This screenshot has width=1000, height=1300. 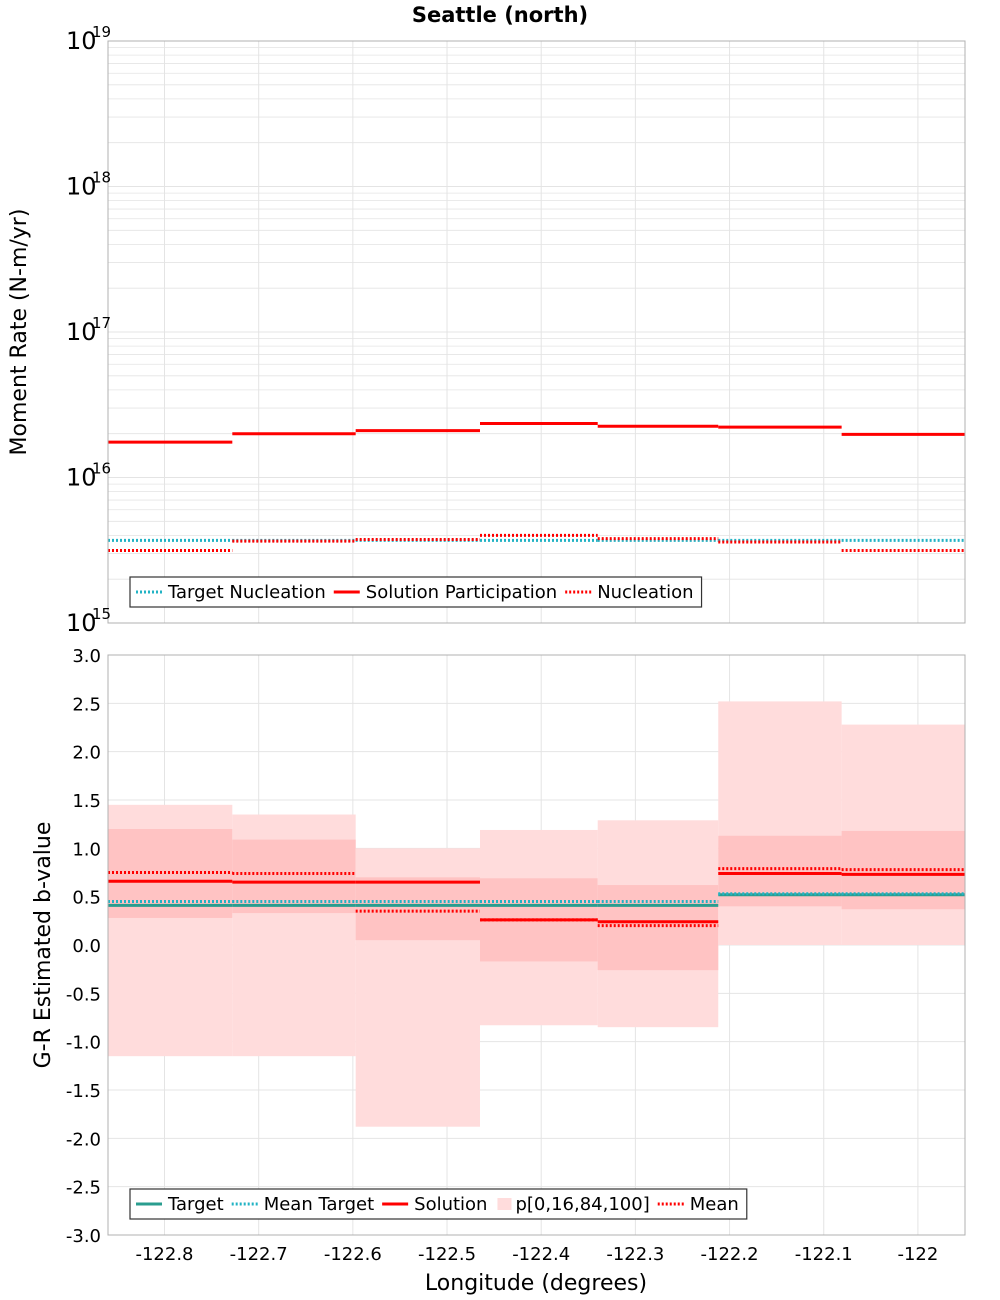 I want to click on legend-label: Target Nucleation, so click(x=246, y=592).